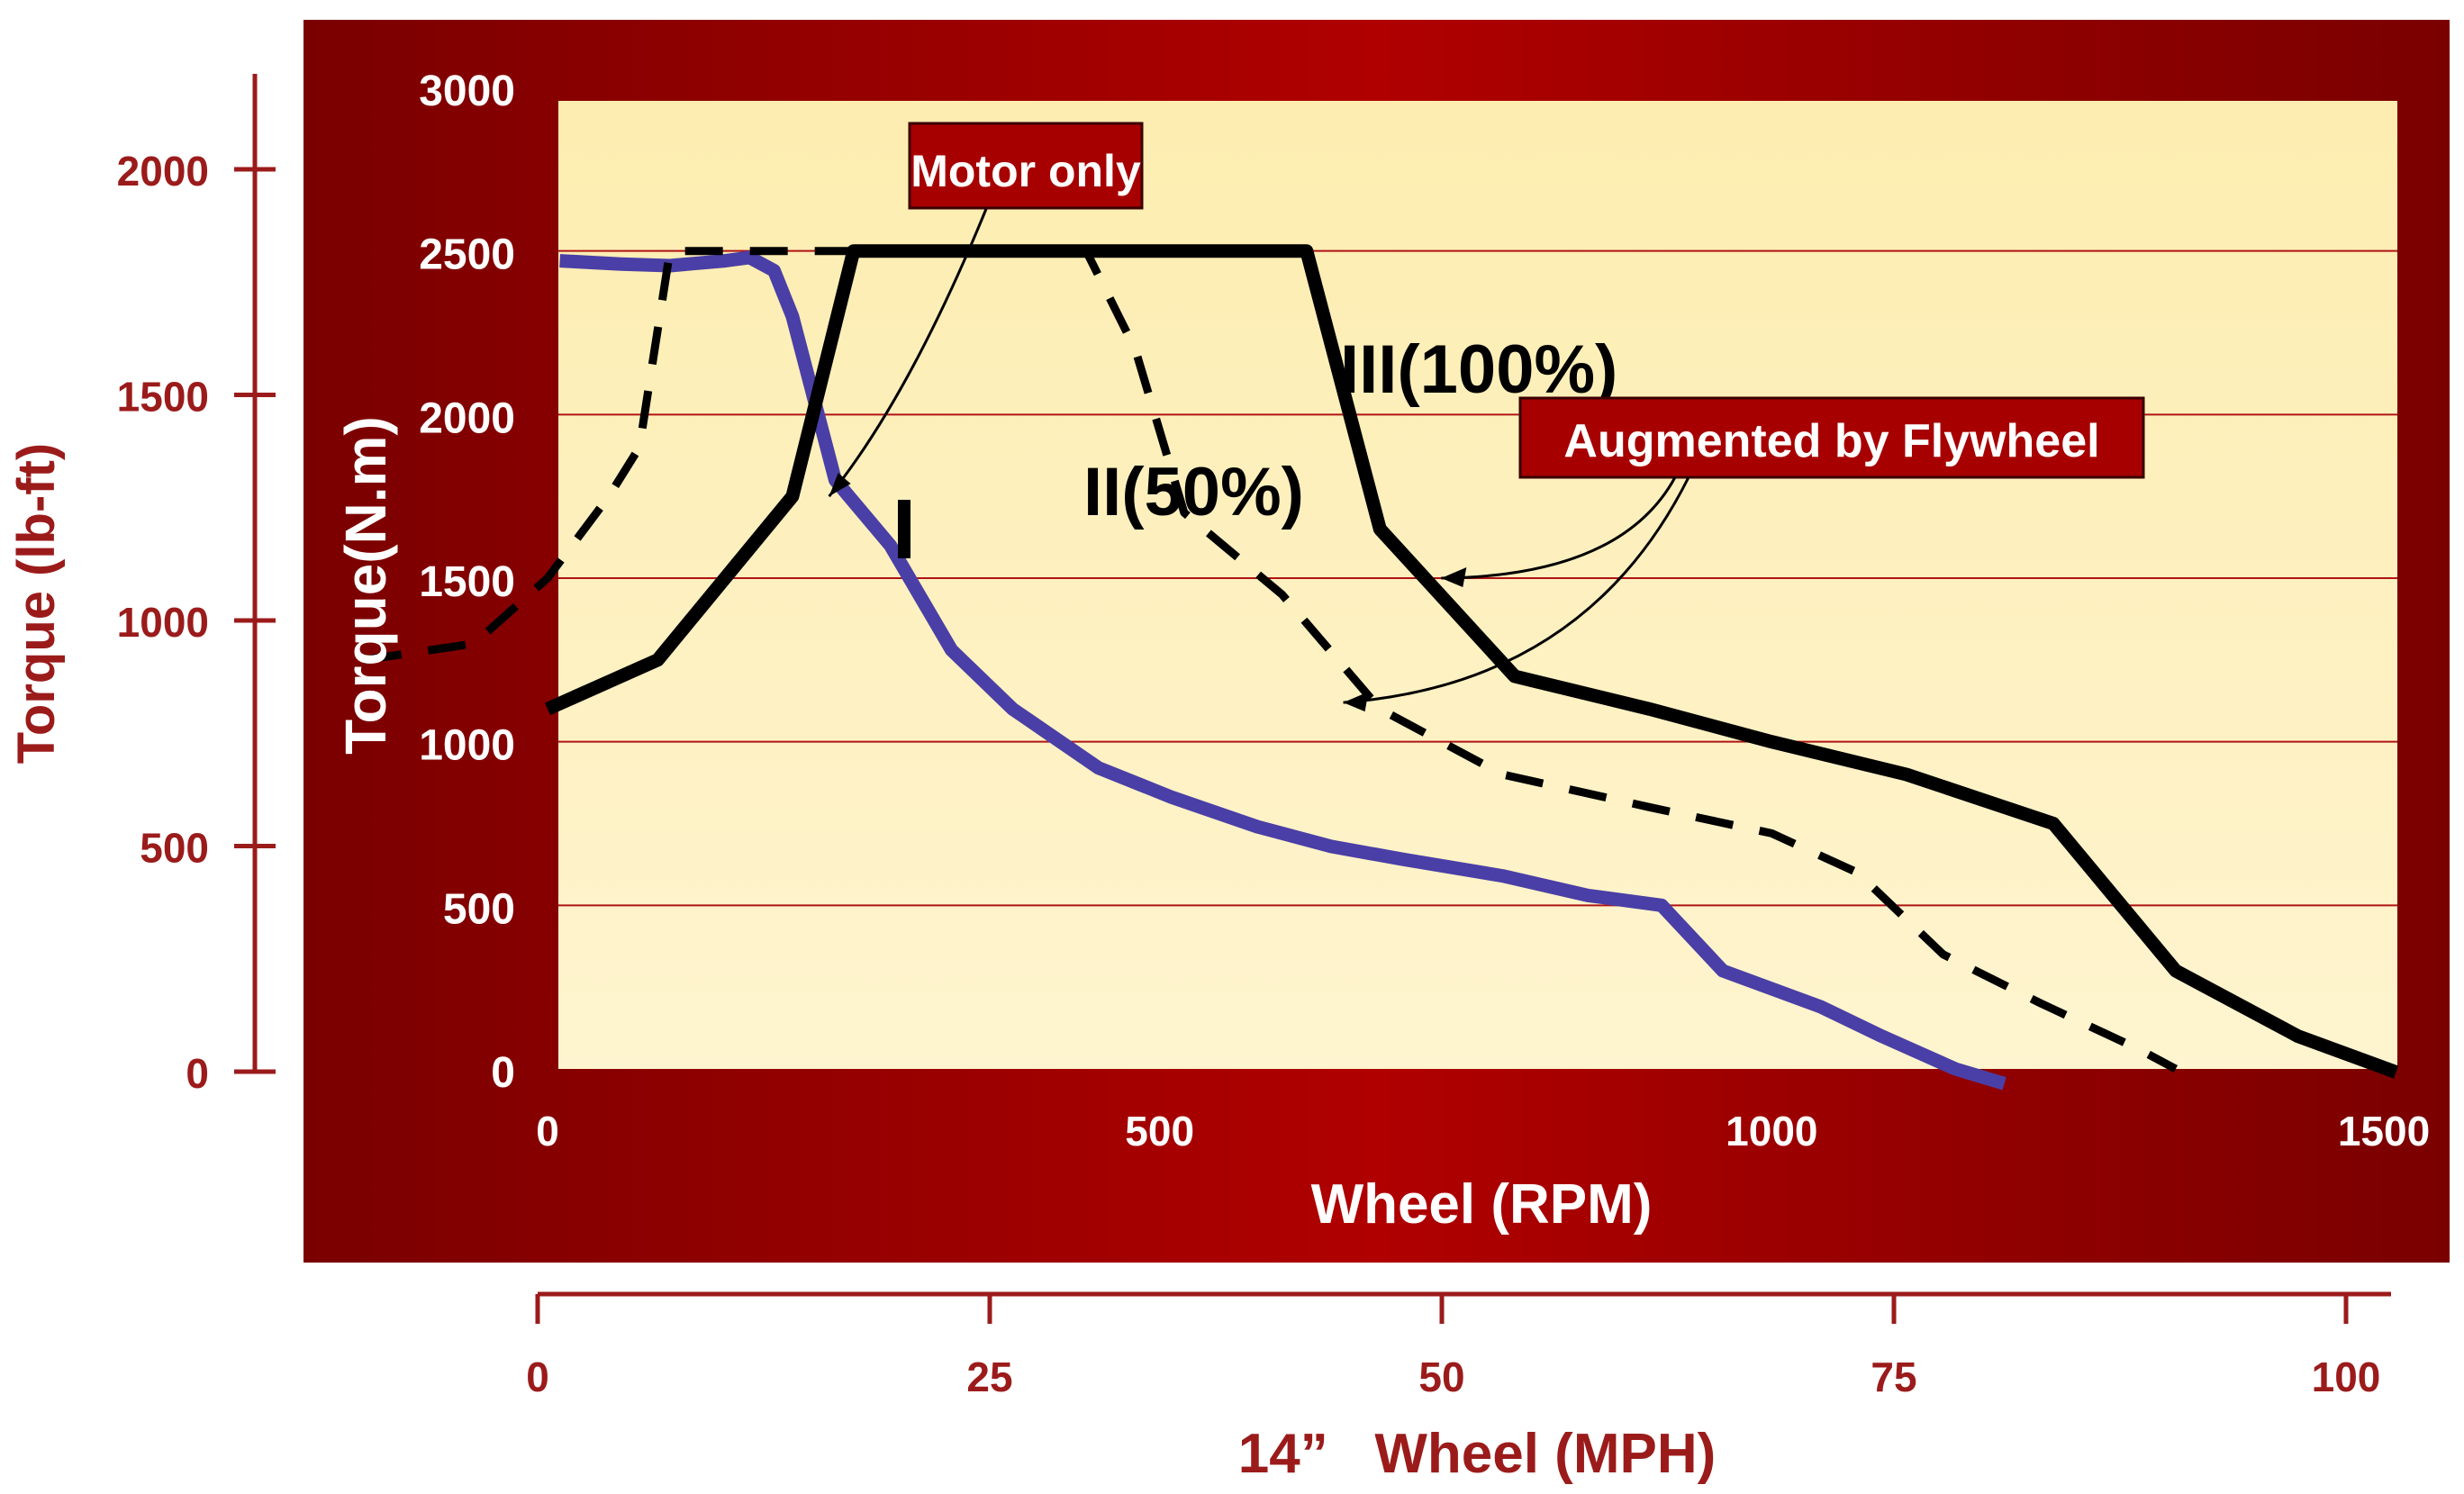 The width and height of the screenshot is (2464, 1494). What do you see at coordinates (537, 1377) in the screenshot?
I see `x2-tick-label-0: 0` at bounding box center [537, 1377].